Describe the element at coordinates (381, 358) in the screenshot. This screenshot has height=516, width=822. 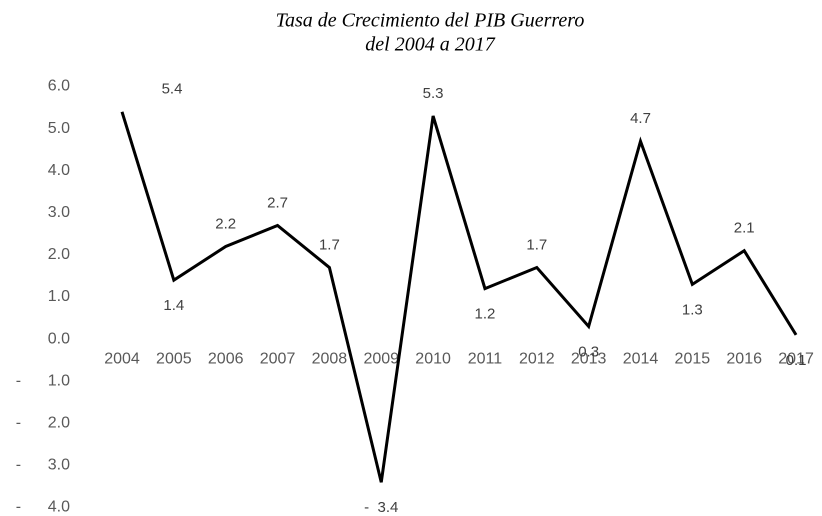
I see `x-tick-label: 2009` at that location.